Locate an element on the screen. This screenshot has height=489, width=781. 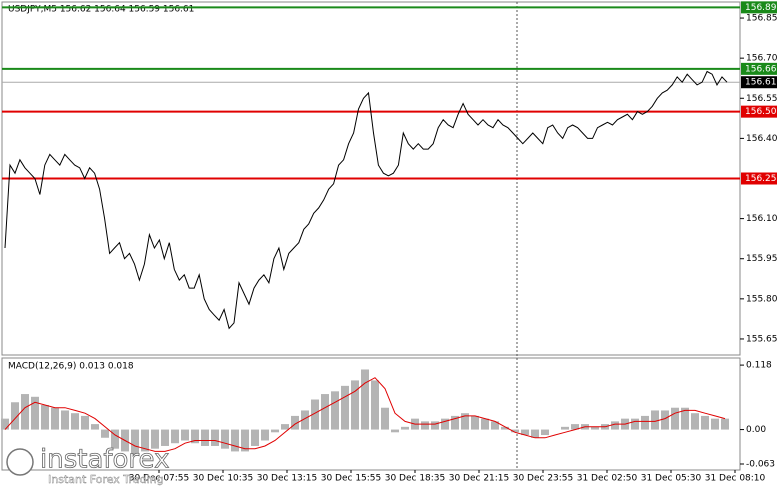
y-tick-label: 156.40 is located at coordinates (762, 139).